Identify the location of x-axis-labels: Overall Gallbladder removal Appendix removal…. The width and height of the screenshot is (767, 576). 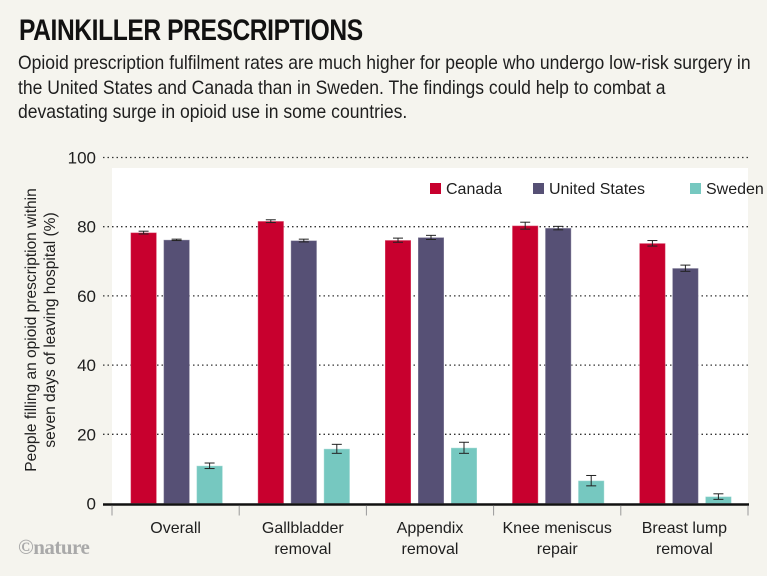
(438, 539).